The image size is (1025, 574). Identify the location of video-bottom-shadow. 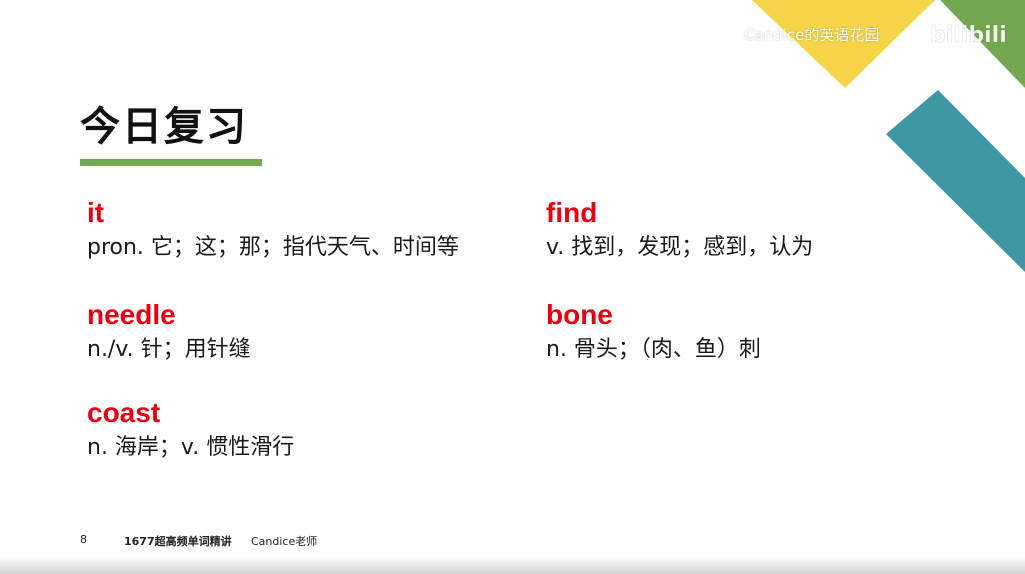
(512, 565).